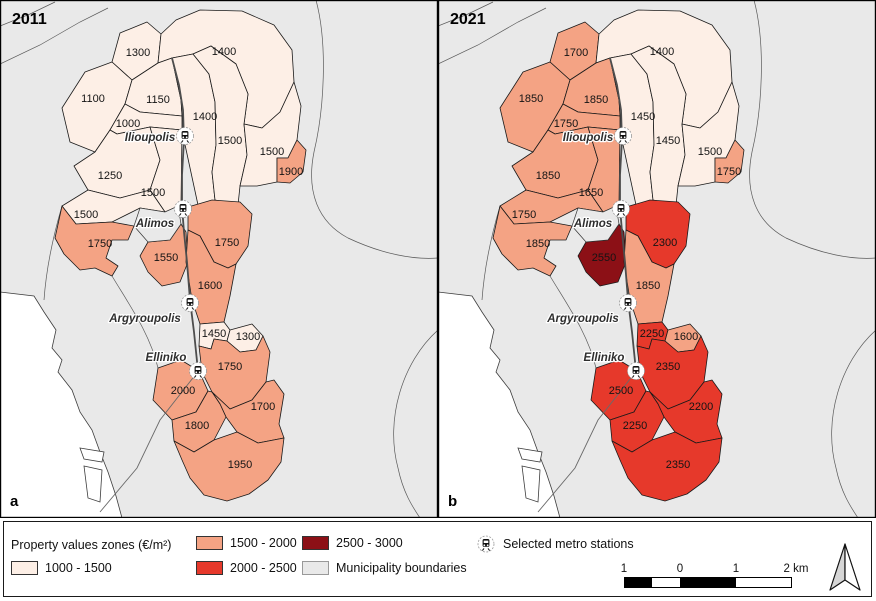 Image resolution: width=876 pixels, height=601 pixels. Describe the element at coordinates (701, 407) in the screenshot. I see `zone-value-label: 2200` at that location.